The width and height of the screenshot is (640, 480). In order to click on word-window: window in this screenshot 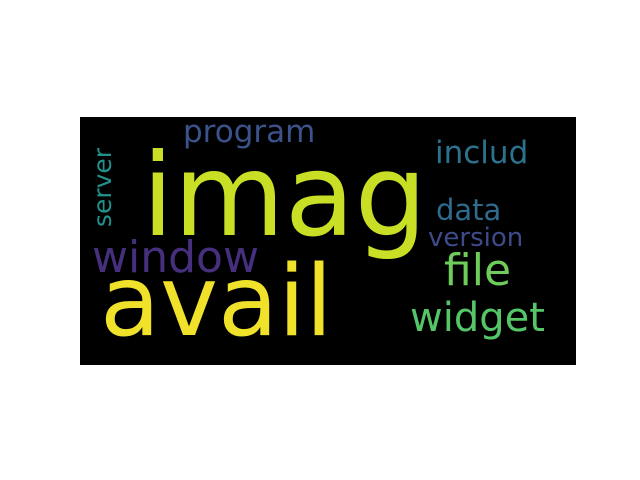, I will do `click(175, 257)`.